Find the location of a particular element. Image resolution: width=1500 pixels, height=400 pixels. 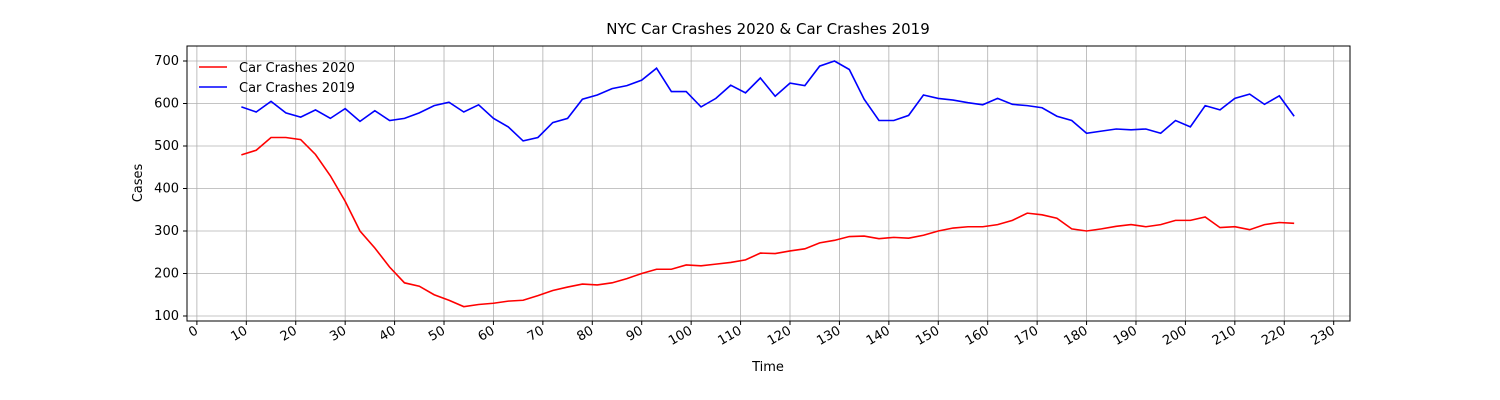

y-tick-label: 400 is located at coordinates (166, 188).